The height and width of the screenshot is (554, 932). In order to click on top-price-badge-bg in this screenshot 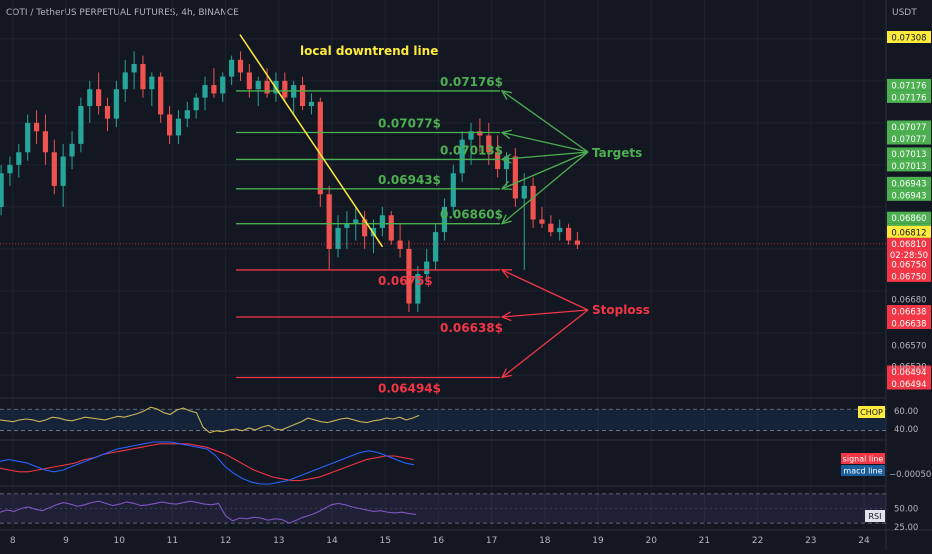, I will do `click(909, 37)`.